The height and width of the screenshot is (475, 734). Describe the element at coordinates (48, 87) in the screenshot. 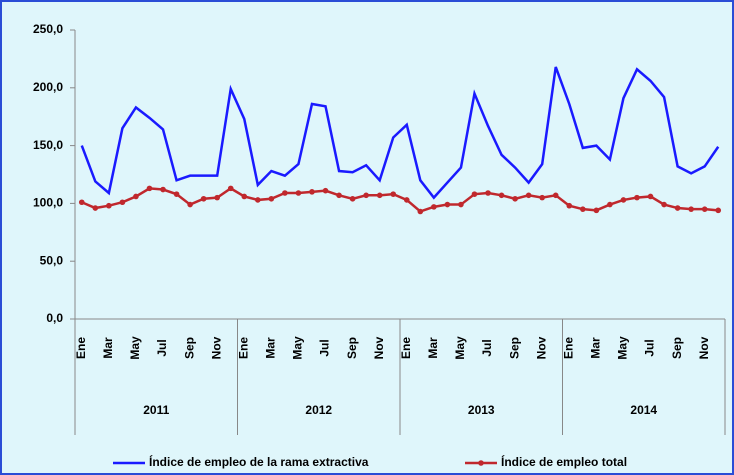

I see `y-tick-label: 200,0` at that location.